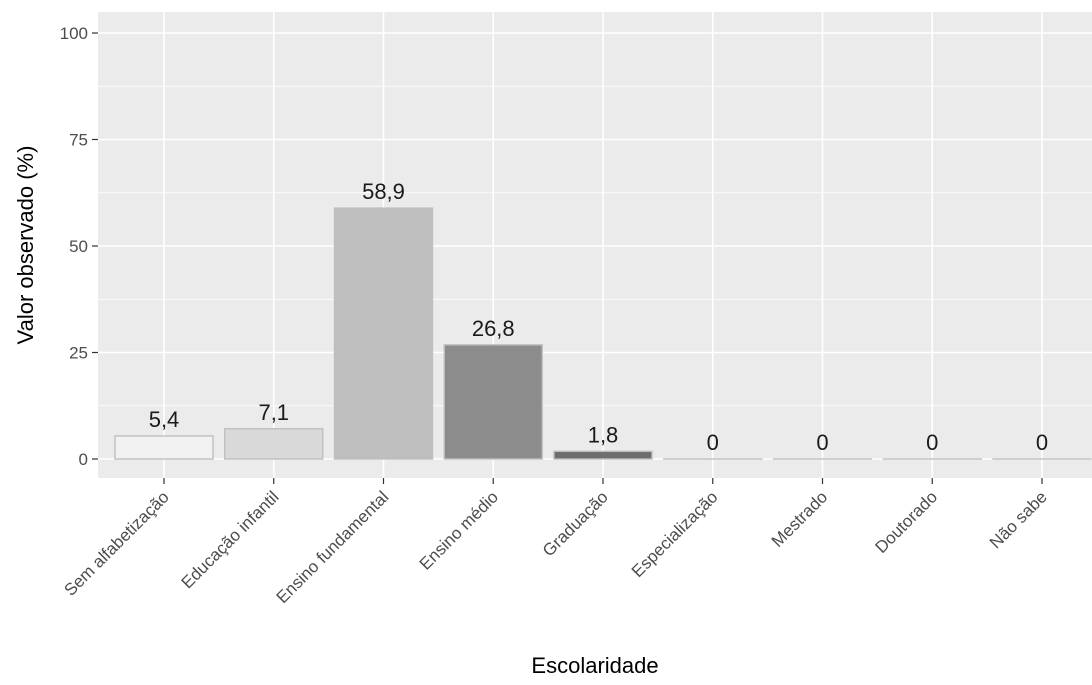 This screenshot has width=1092, height=685. I want to click on x-tick-label: Não sabe, so click(1018, 519).